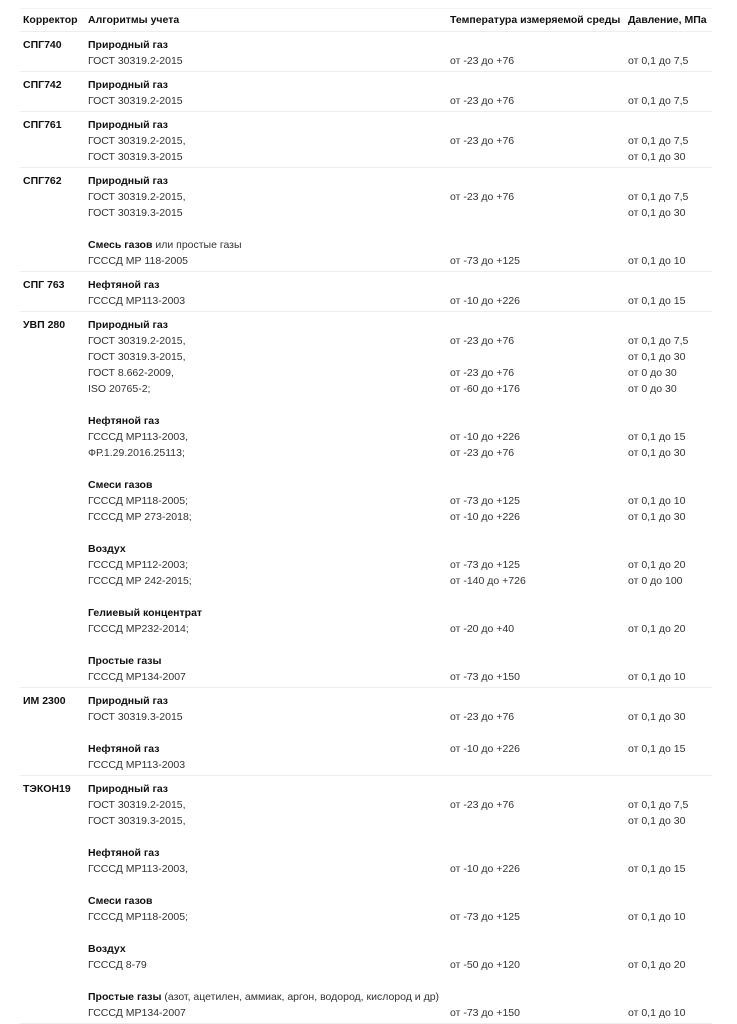  Describe the element at coordinates (138, 261) in the screenshot. I see `algorithm-standard: ГСССД МР 118-2005` at that location.